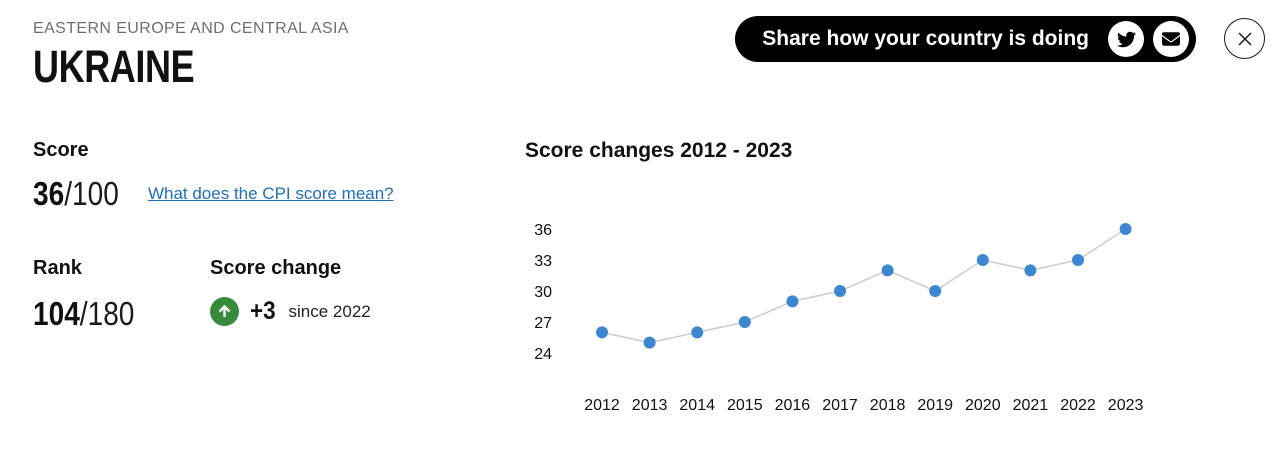 The width and height of the screenshot is (1280, 449). Describe the element at coordinates (543, 323) in the screenshot. I see `y-tick-label: 27` at that location.